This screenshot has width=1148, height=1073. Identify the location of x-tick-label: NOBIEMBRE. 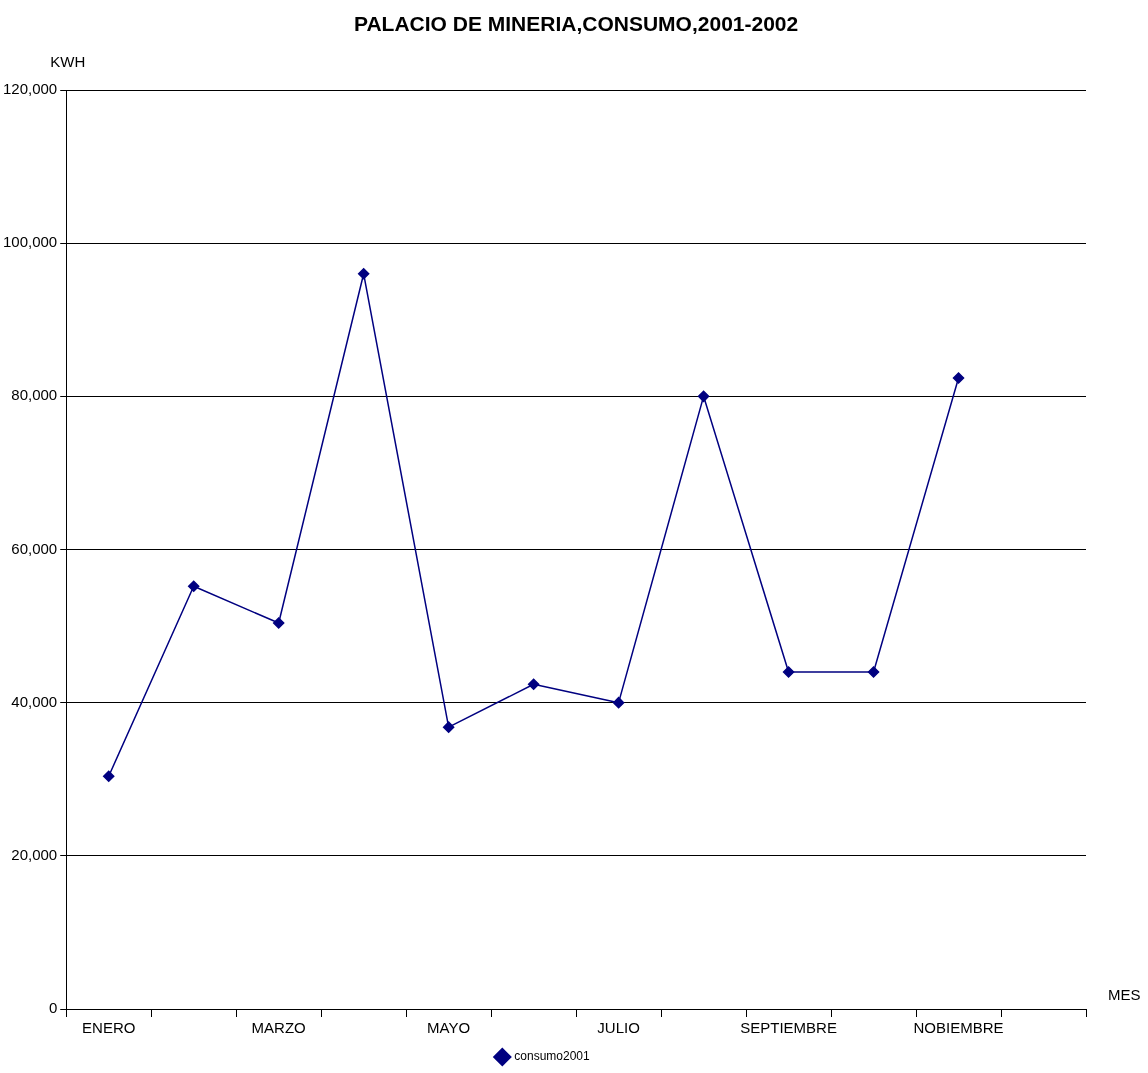
(958, 1028).